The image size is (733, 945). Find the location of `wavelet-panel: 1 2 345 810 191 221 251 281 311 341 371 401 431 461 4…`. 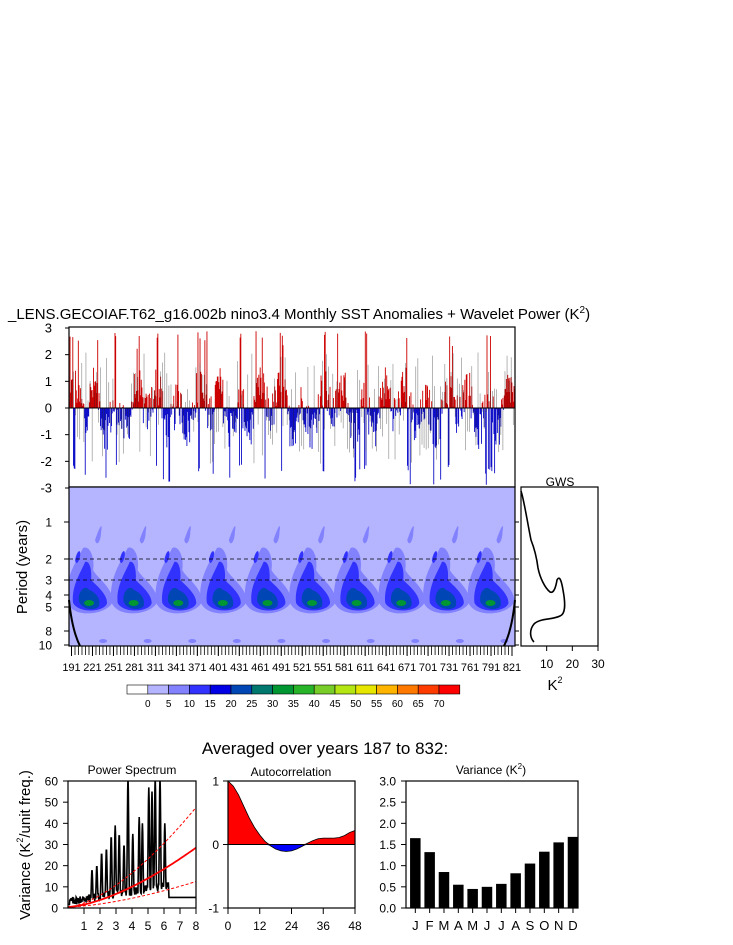

wavelet-panel: 1 2 345 810 191 221 251 281 311 341 371 401 431 461 4… is located at coordinates (267, 580).